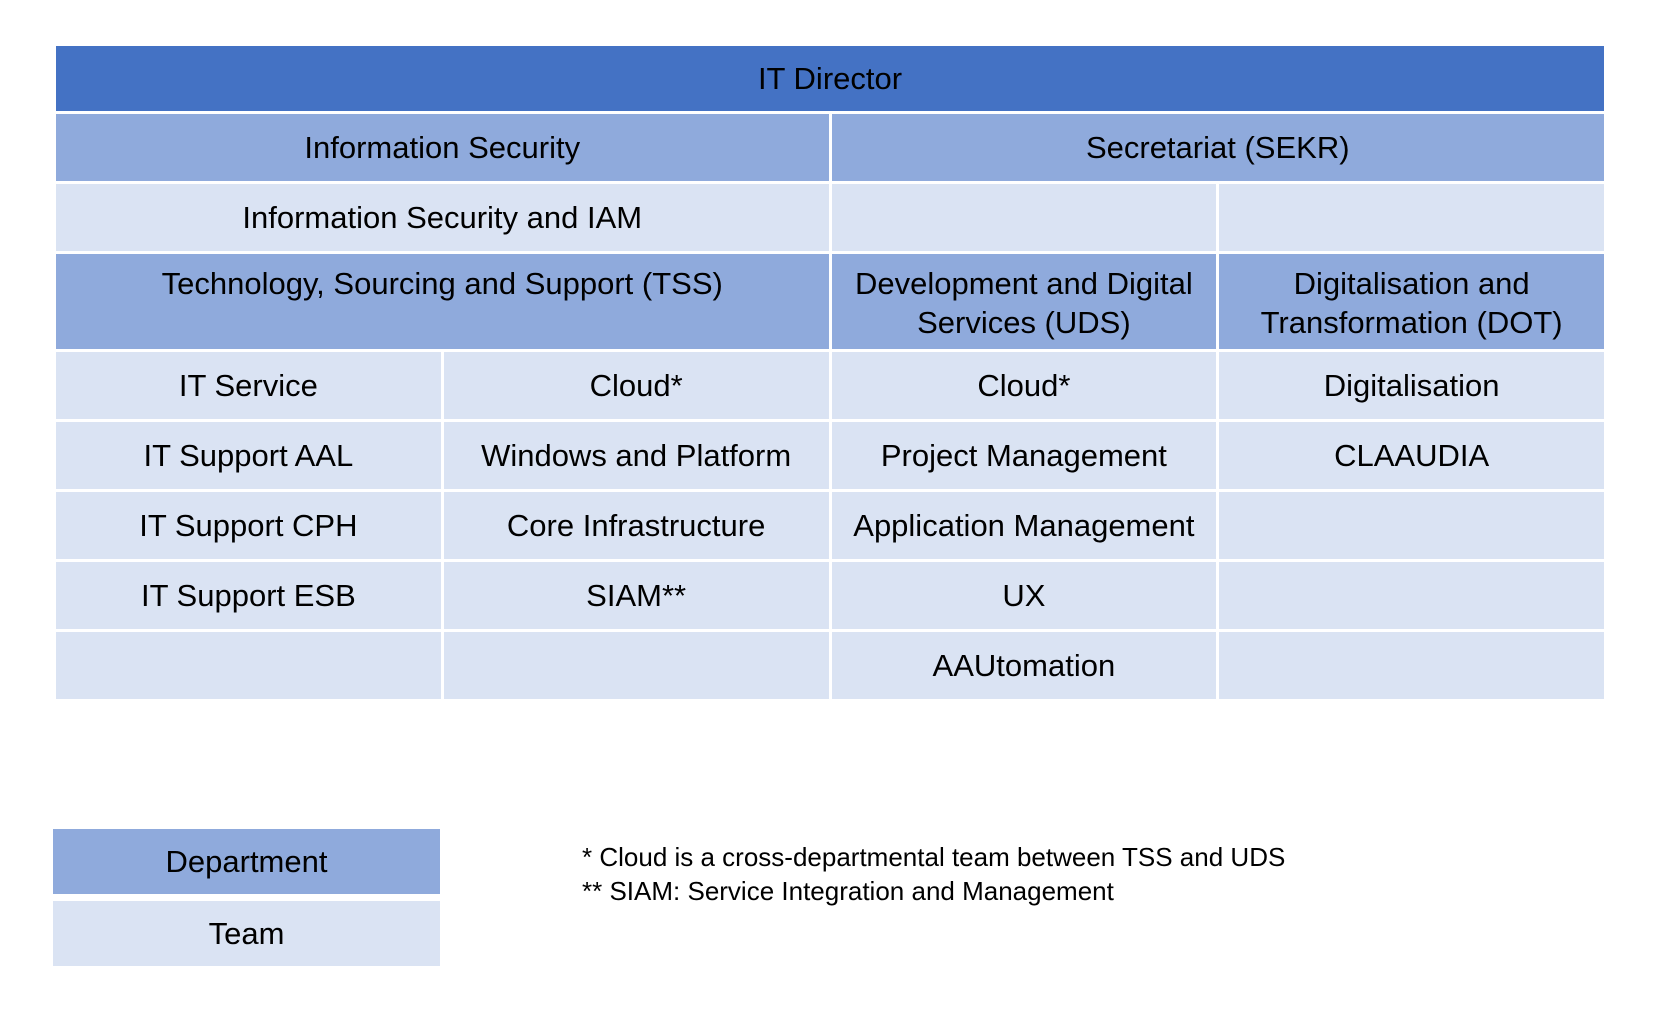  I want to click on team-it-support-cph: IT Support CPH, so click(248, 525).